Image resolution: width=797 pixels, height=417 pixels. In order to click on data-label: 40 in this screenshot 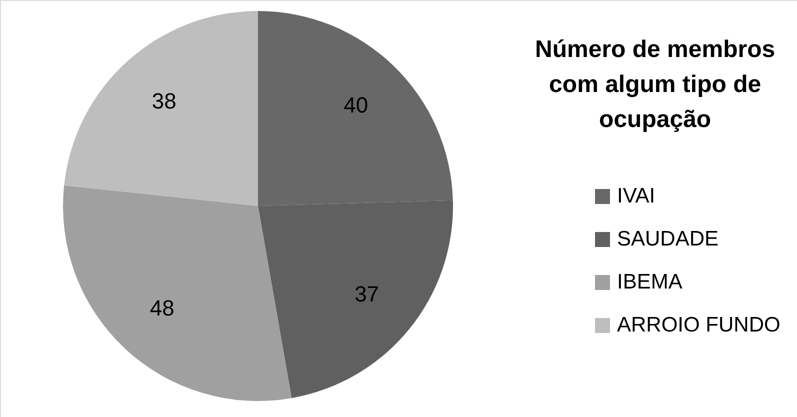, I will do `click(356, 105)`.